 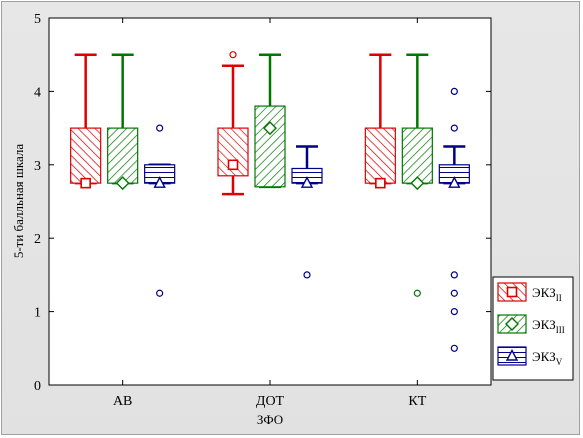 I want to click on y-tick-label: 3, so click(x=37, y=166).